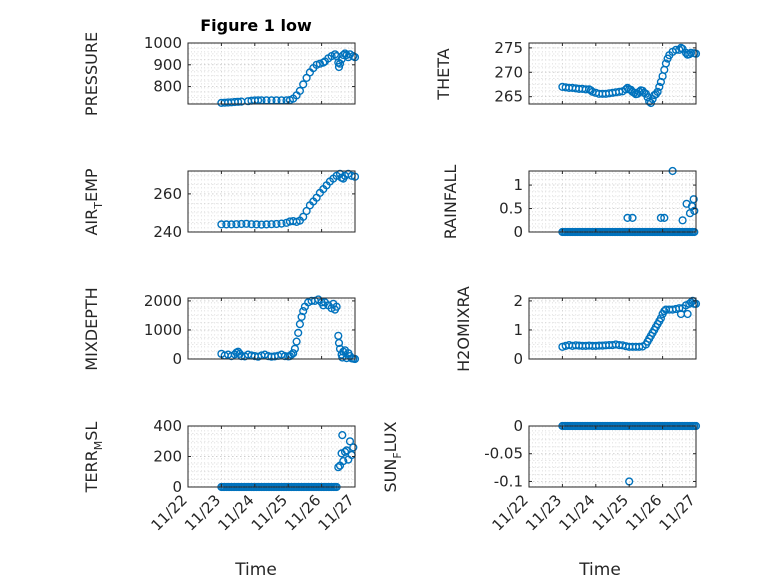 This screenshot has width=778, height=583. I want to click on y-tick-label: 2000, so click(163, 301).